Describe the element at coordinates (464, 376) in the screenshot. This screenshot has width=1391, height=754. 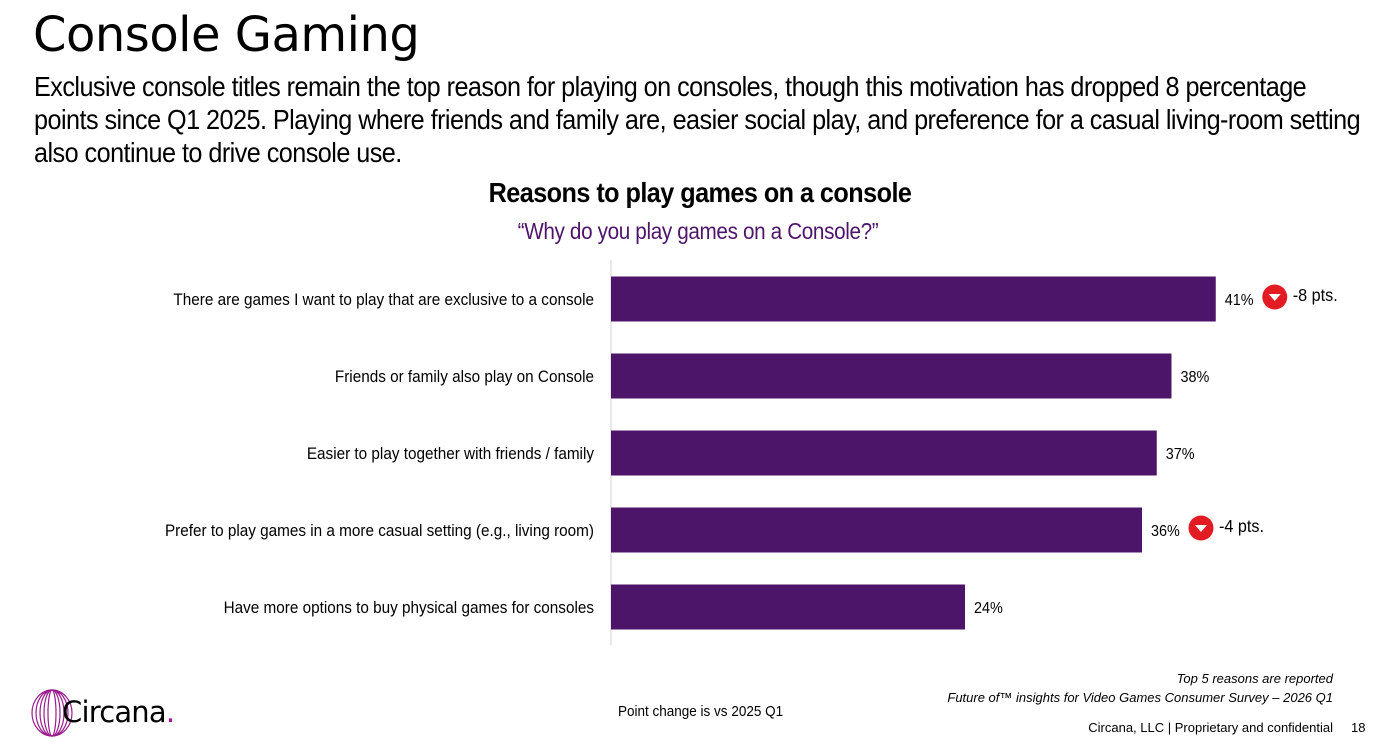
I see `category-label: Friends or family also play on Console` at that location.